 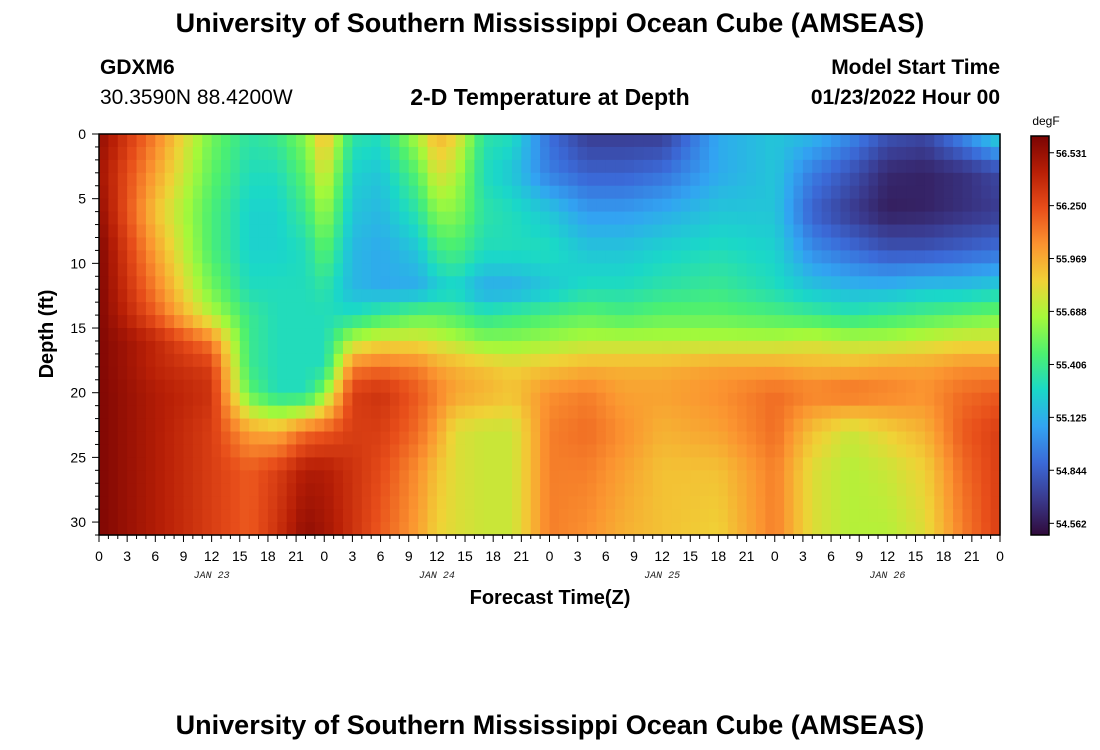 What do you see at coordinates (550, 97) in the screenshot?
I see `plot-subtitle: 2-D Temperature at Depth` at bounding box center [550, 97].